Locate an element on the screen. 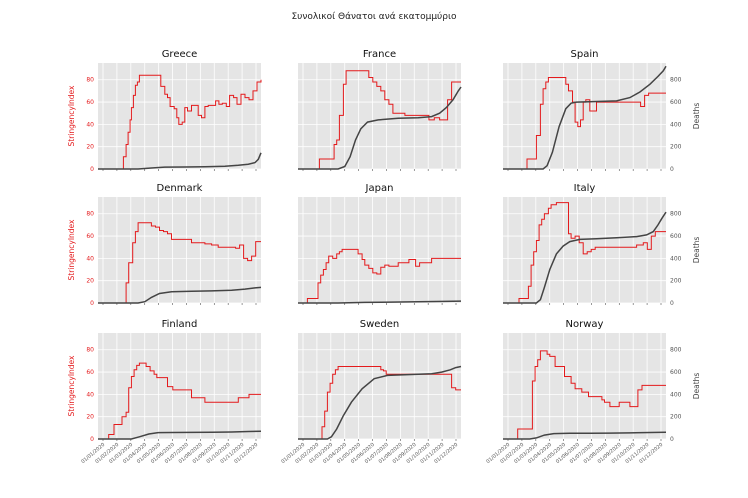 The image size is (748, 498). panel-france: France is located at coordinates (380, 110).